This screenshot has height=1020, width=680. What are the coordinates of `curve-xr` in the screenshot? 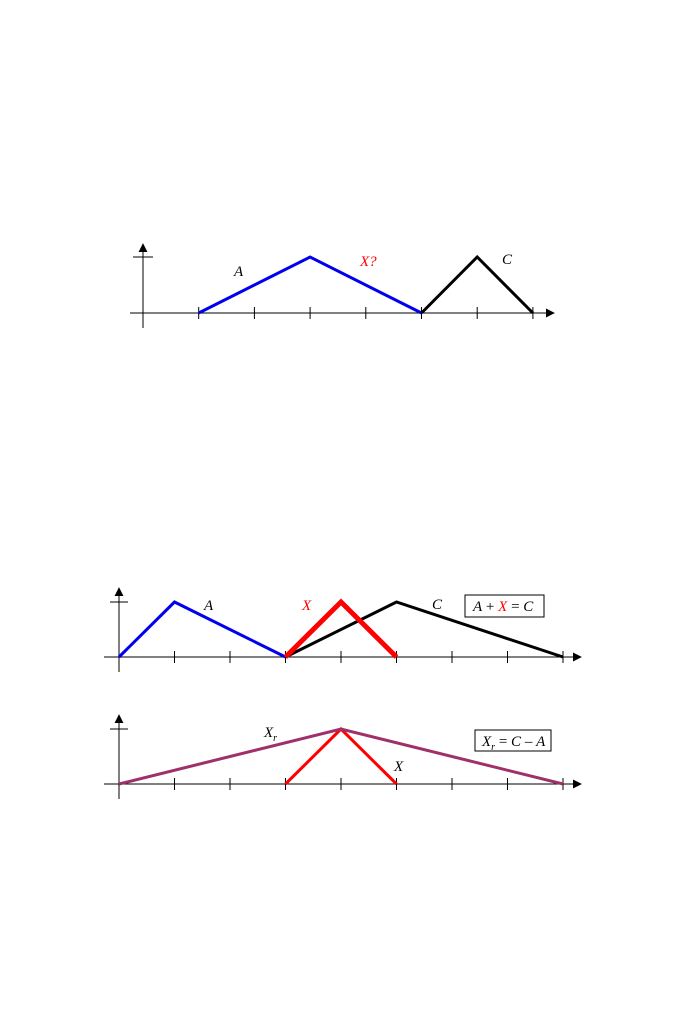 It's located at (341, 756).